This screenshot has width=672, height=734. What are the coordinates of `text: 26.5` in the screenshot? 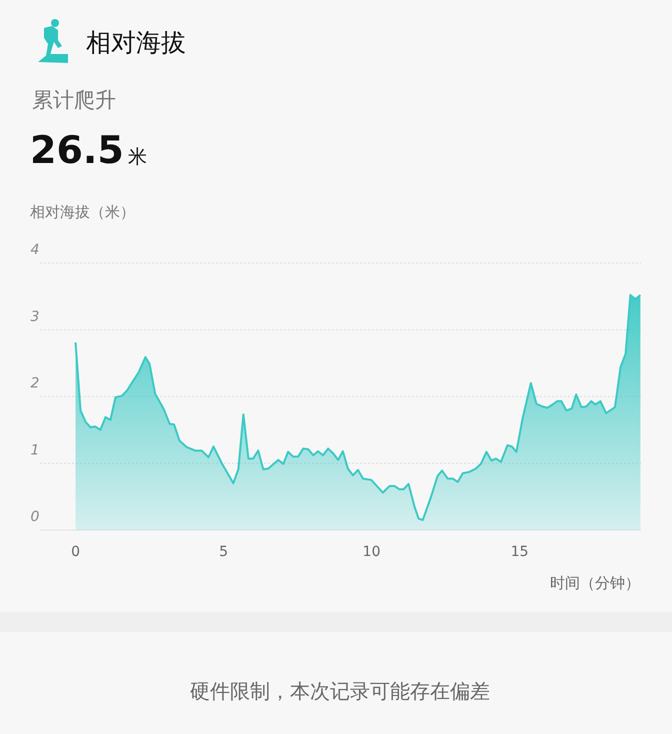 It's located at (77, 150).